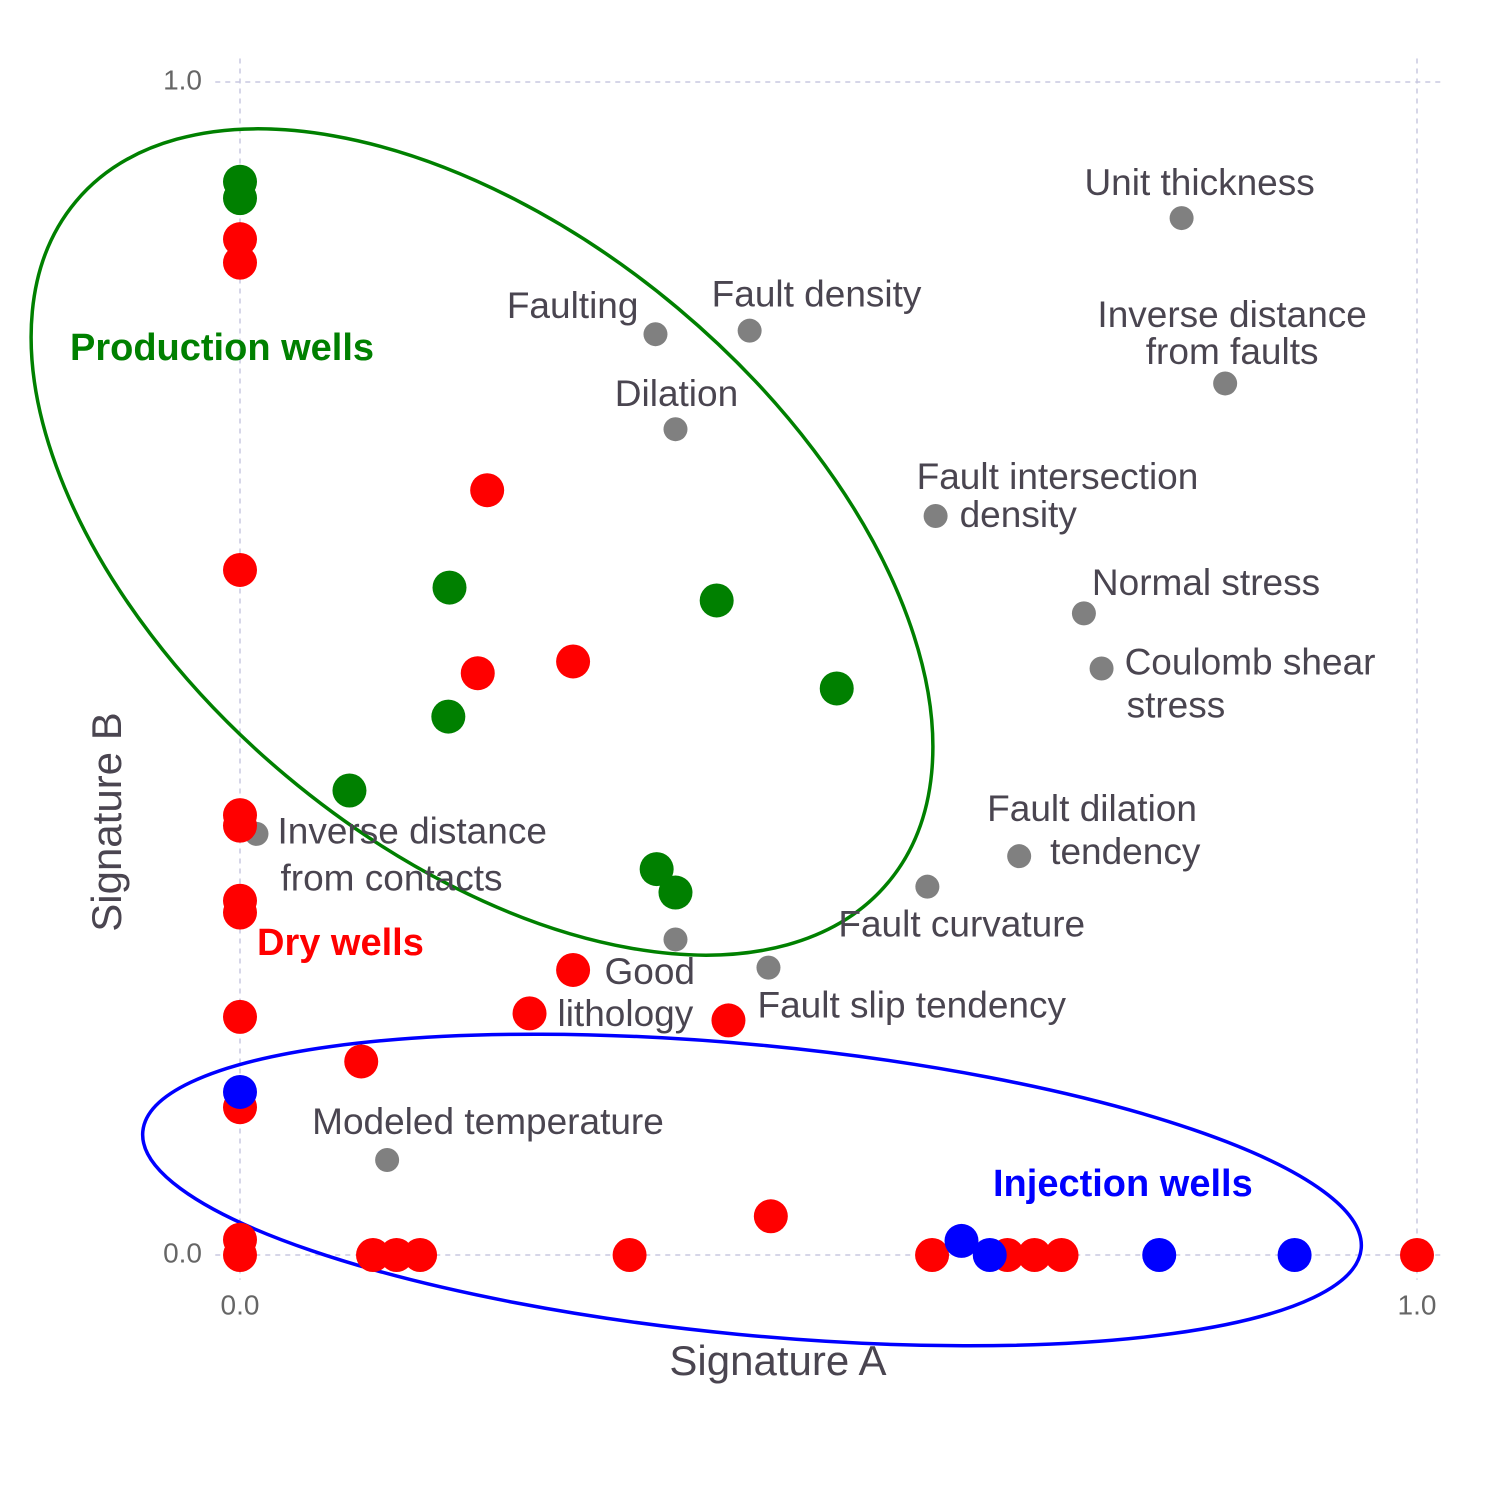  Describe the element at coordinates (1417, 1304) in the screenshot. I see `x-tick-label: 1.0` at that location.